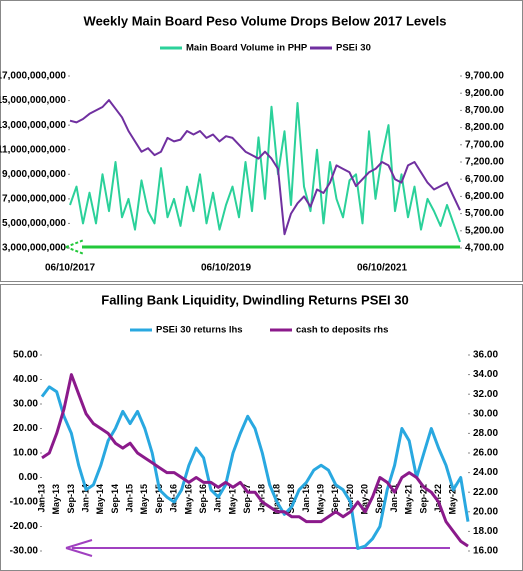 Image resolution: width=523 pixels, height=571 pixels. I want to click on y-tick-label: -20.00, so click(24, 526).